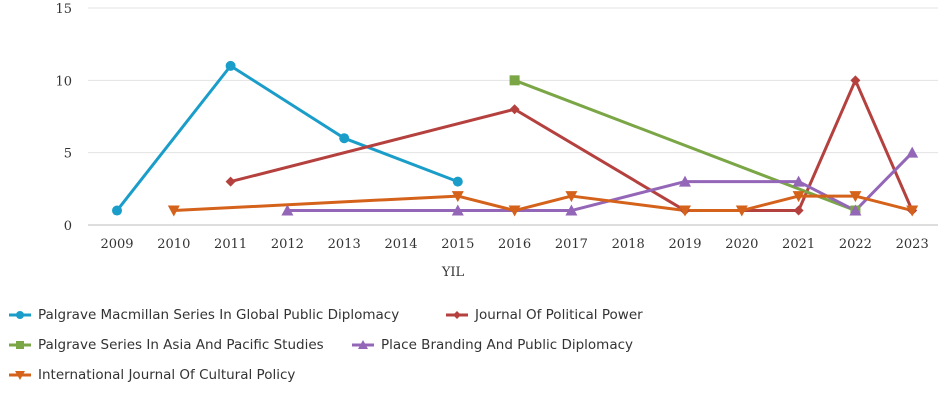 The height and width of the screenshot is (395, 943). I want to click on legend-label: Journal Of Political Power, so click(559, 315).